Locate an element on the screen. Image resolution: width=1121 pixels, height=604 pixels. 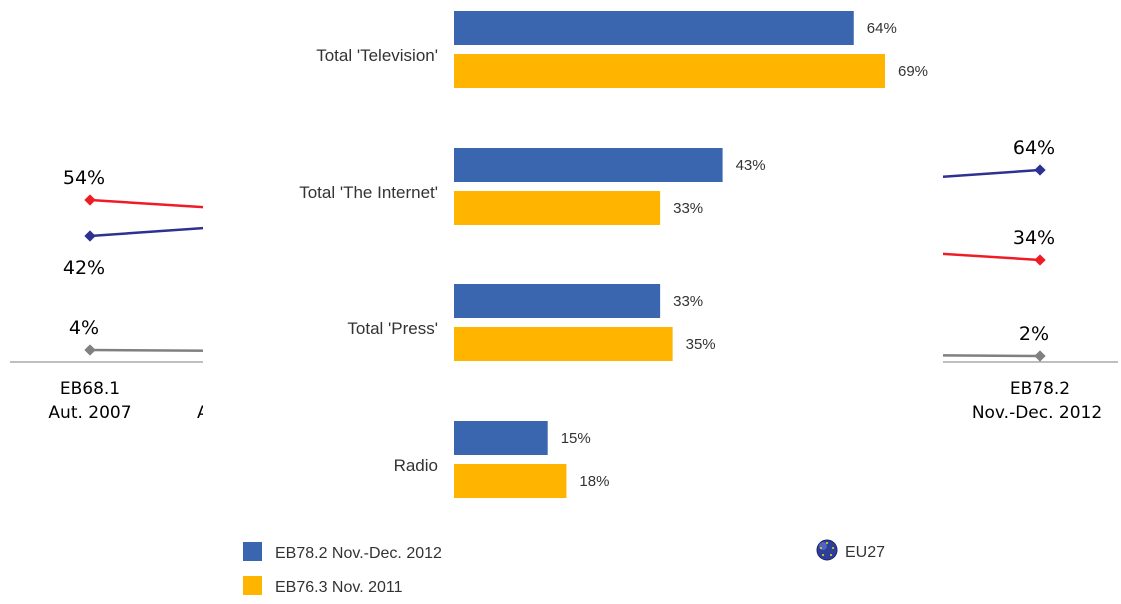
x-tick-label-0-line-1: Aut. 2007 is located at coordinates (89, 413).